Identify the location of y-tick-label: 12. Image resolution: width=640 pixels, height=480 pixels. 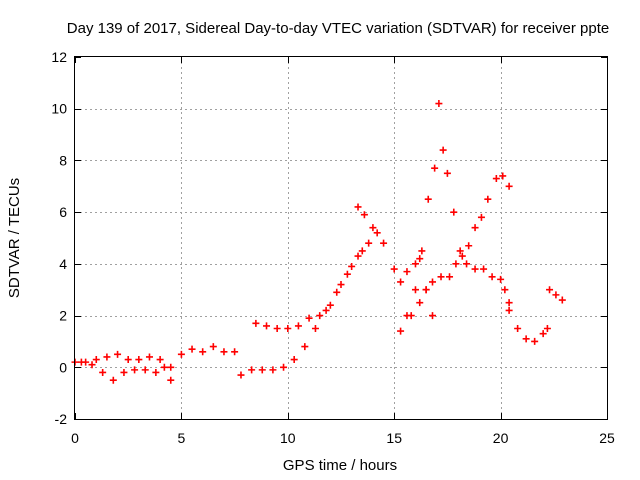
(59, 57).